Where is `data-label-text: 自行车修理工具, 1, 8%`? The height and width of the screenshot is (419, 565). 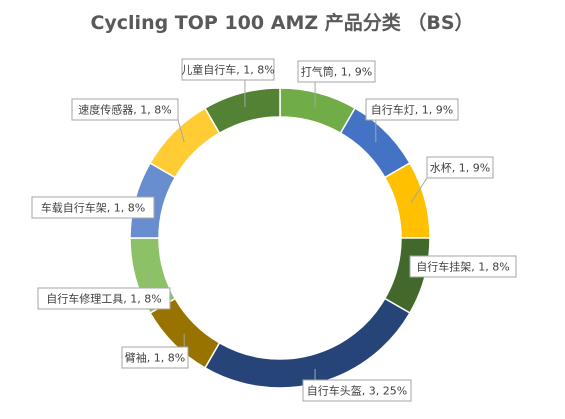 data-label-text: 自行车修理工具, 1, 8% is located at coordinates (103, 299).